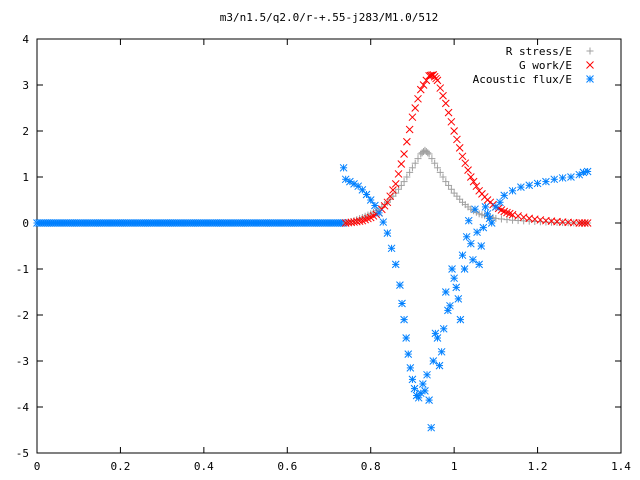 The image size is (640, 480). I want to click on y-tick-label: -5, so click(22, 453).